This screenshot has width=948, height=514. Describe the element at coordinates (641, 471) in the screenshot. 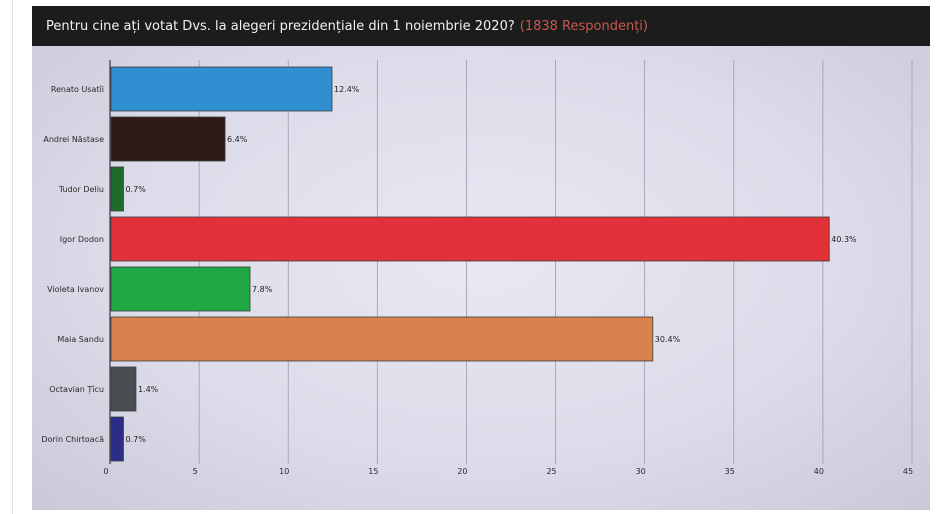

I see `x-tick-label: 30` at that location.